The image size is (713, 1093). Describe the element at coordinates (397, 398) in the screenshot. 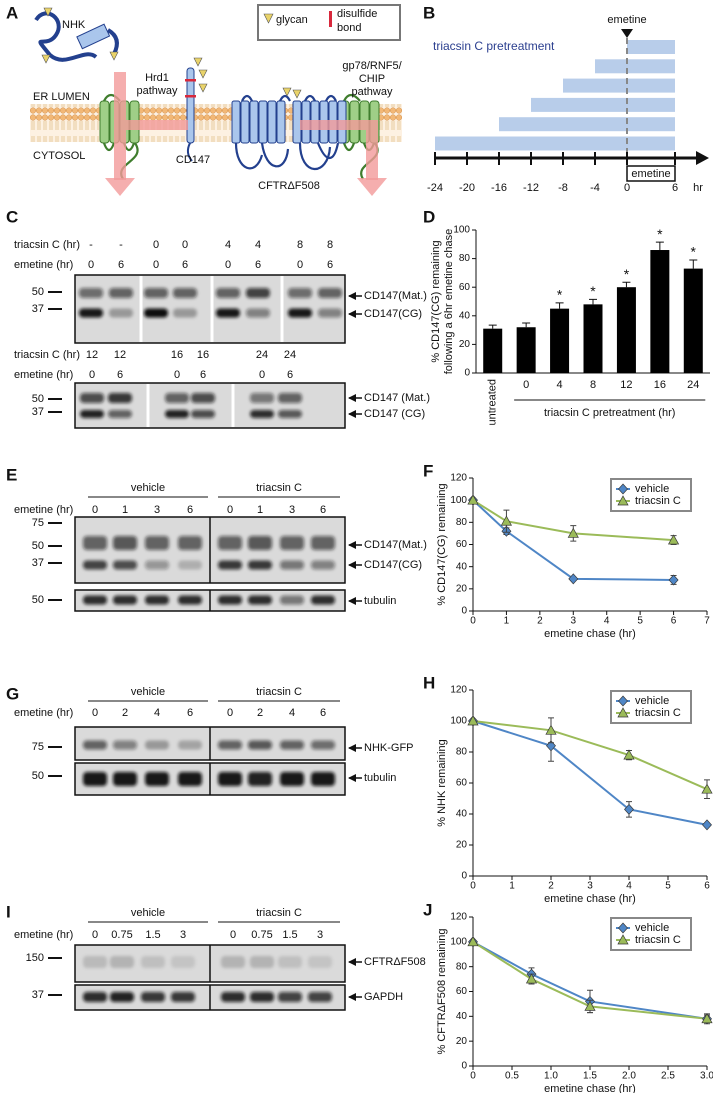

I see `band-label: CD147 (Mat.)` at that location.